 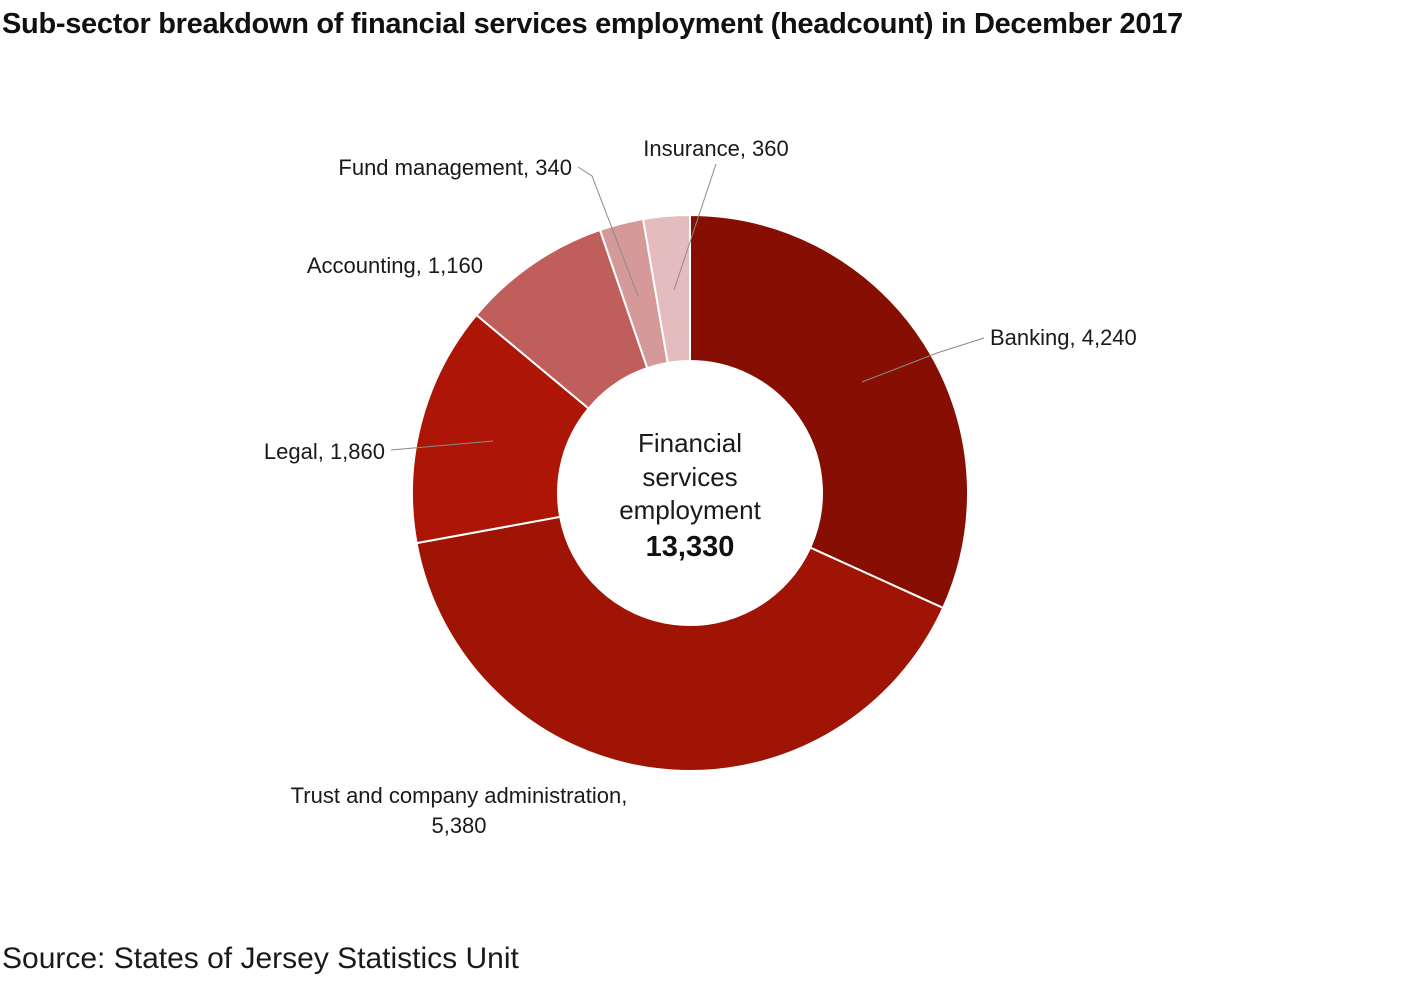 What do you see at coordinates (695, 227) in the screenshot?
I see `leader-line-insurance` at bounding box center [695, 227].